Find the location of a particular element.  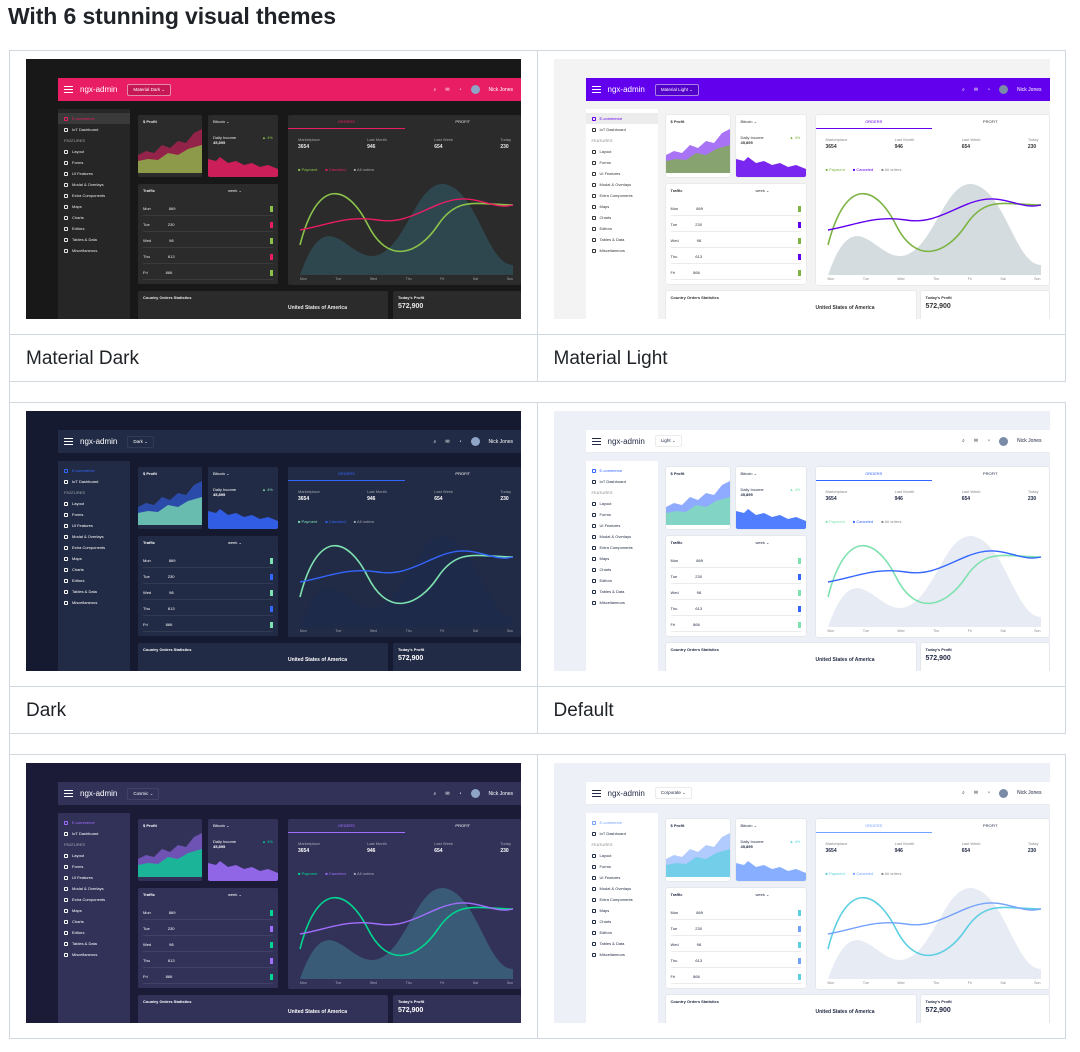

theme-select: Corporate ⌄ is located at coordinates (673, 793).